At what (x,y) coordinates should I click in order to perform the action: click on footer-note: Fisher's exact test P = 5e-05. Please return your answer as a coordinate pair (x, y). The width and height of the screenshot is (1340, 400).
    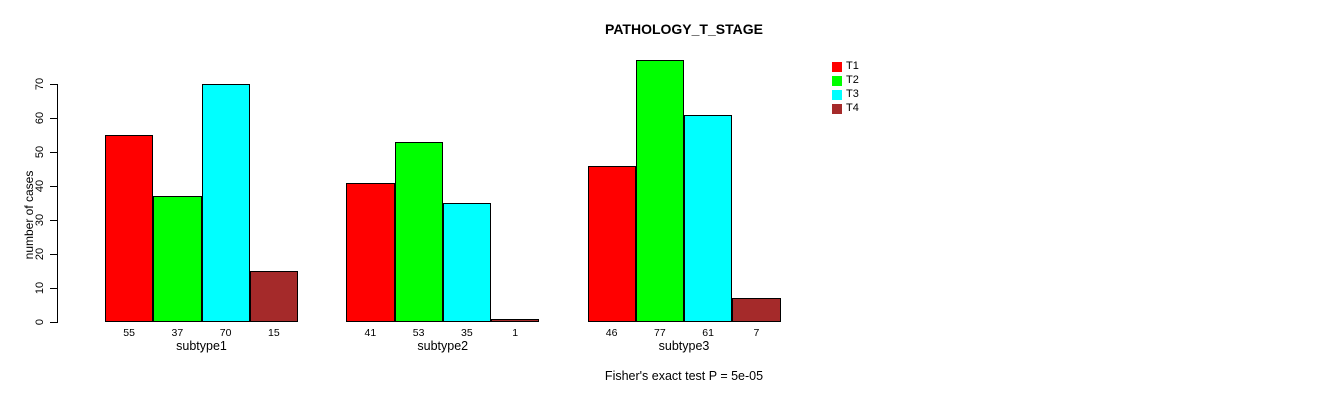
    Looking at the image, I should click on (684, 376).